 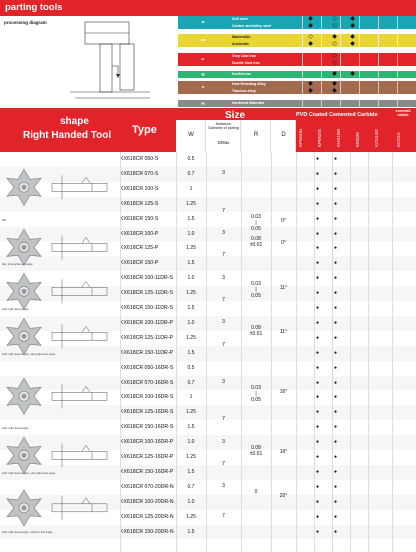 What do you see at coordinates (297, 103) in the screenshot?
I see `material-row: Hardened Materials H` at bounding box center [297, 103].